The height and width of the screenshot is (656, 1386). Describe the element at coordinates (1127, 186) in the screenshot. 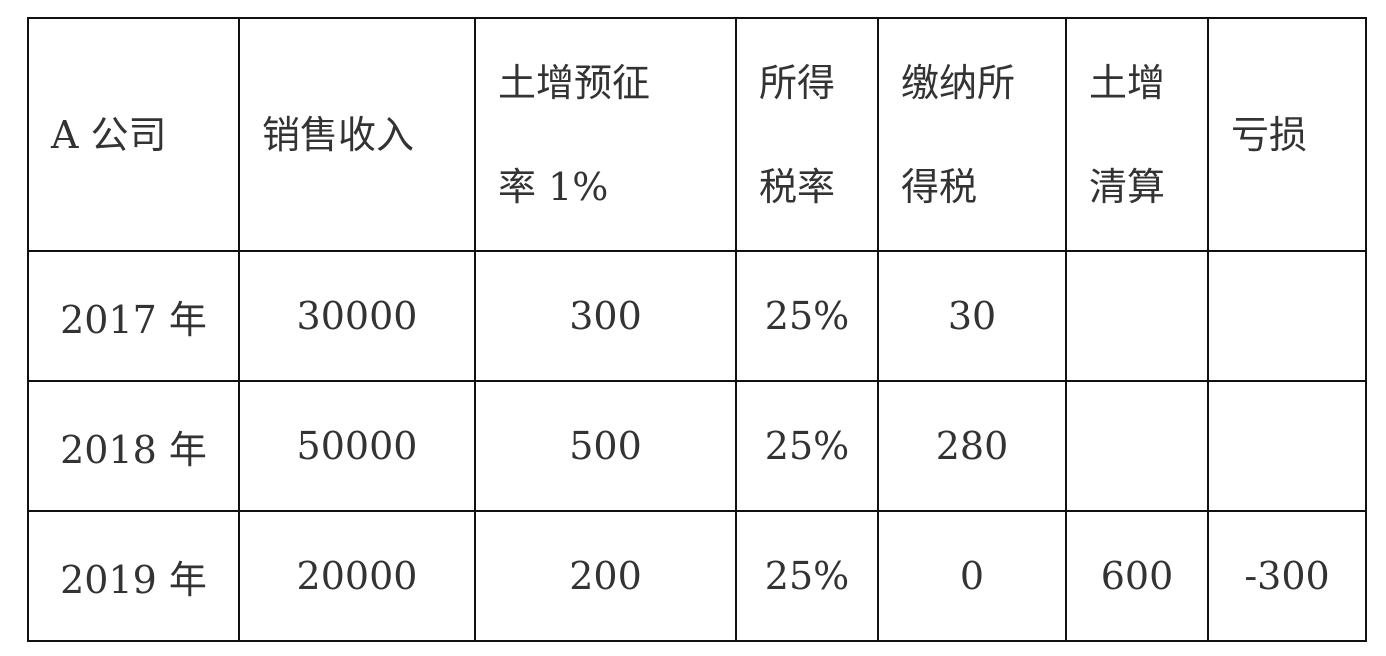

I see `header-text: 清算` at that location.